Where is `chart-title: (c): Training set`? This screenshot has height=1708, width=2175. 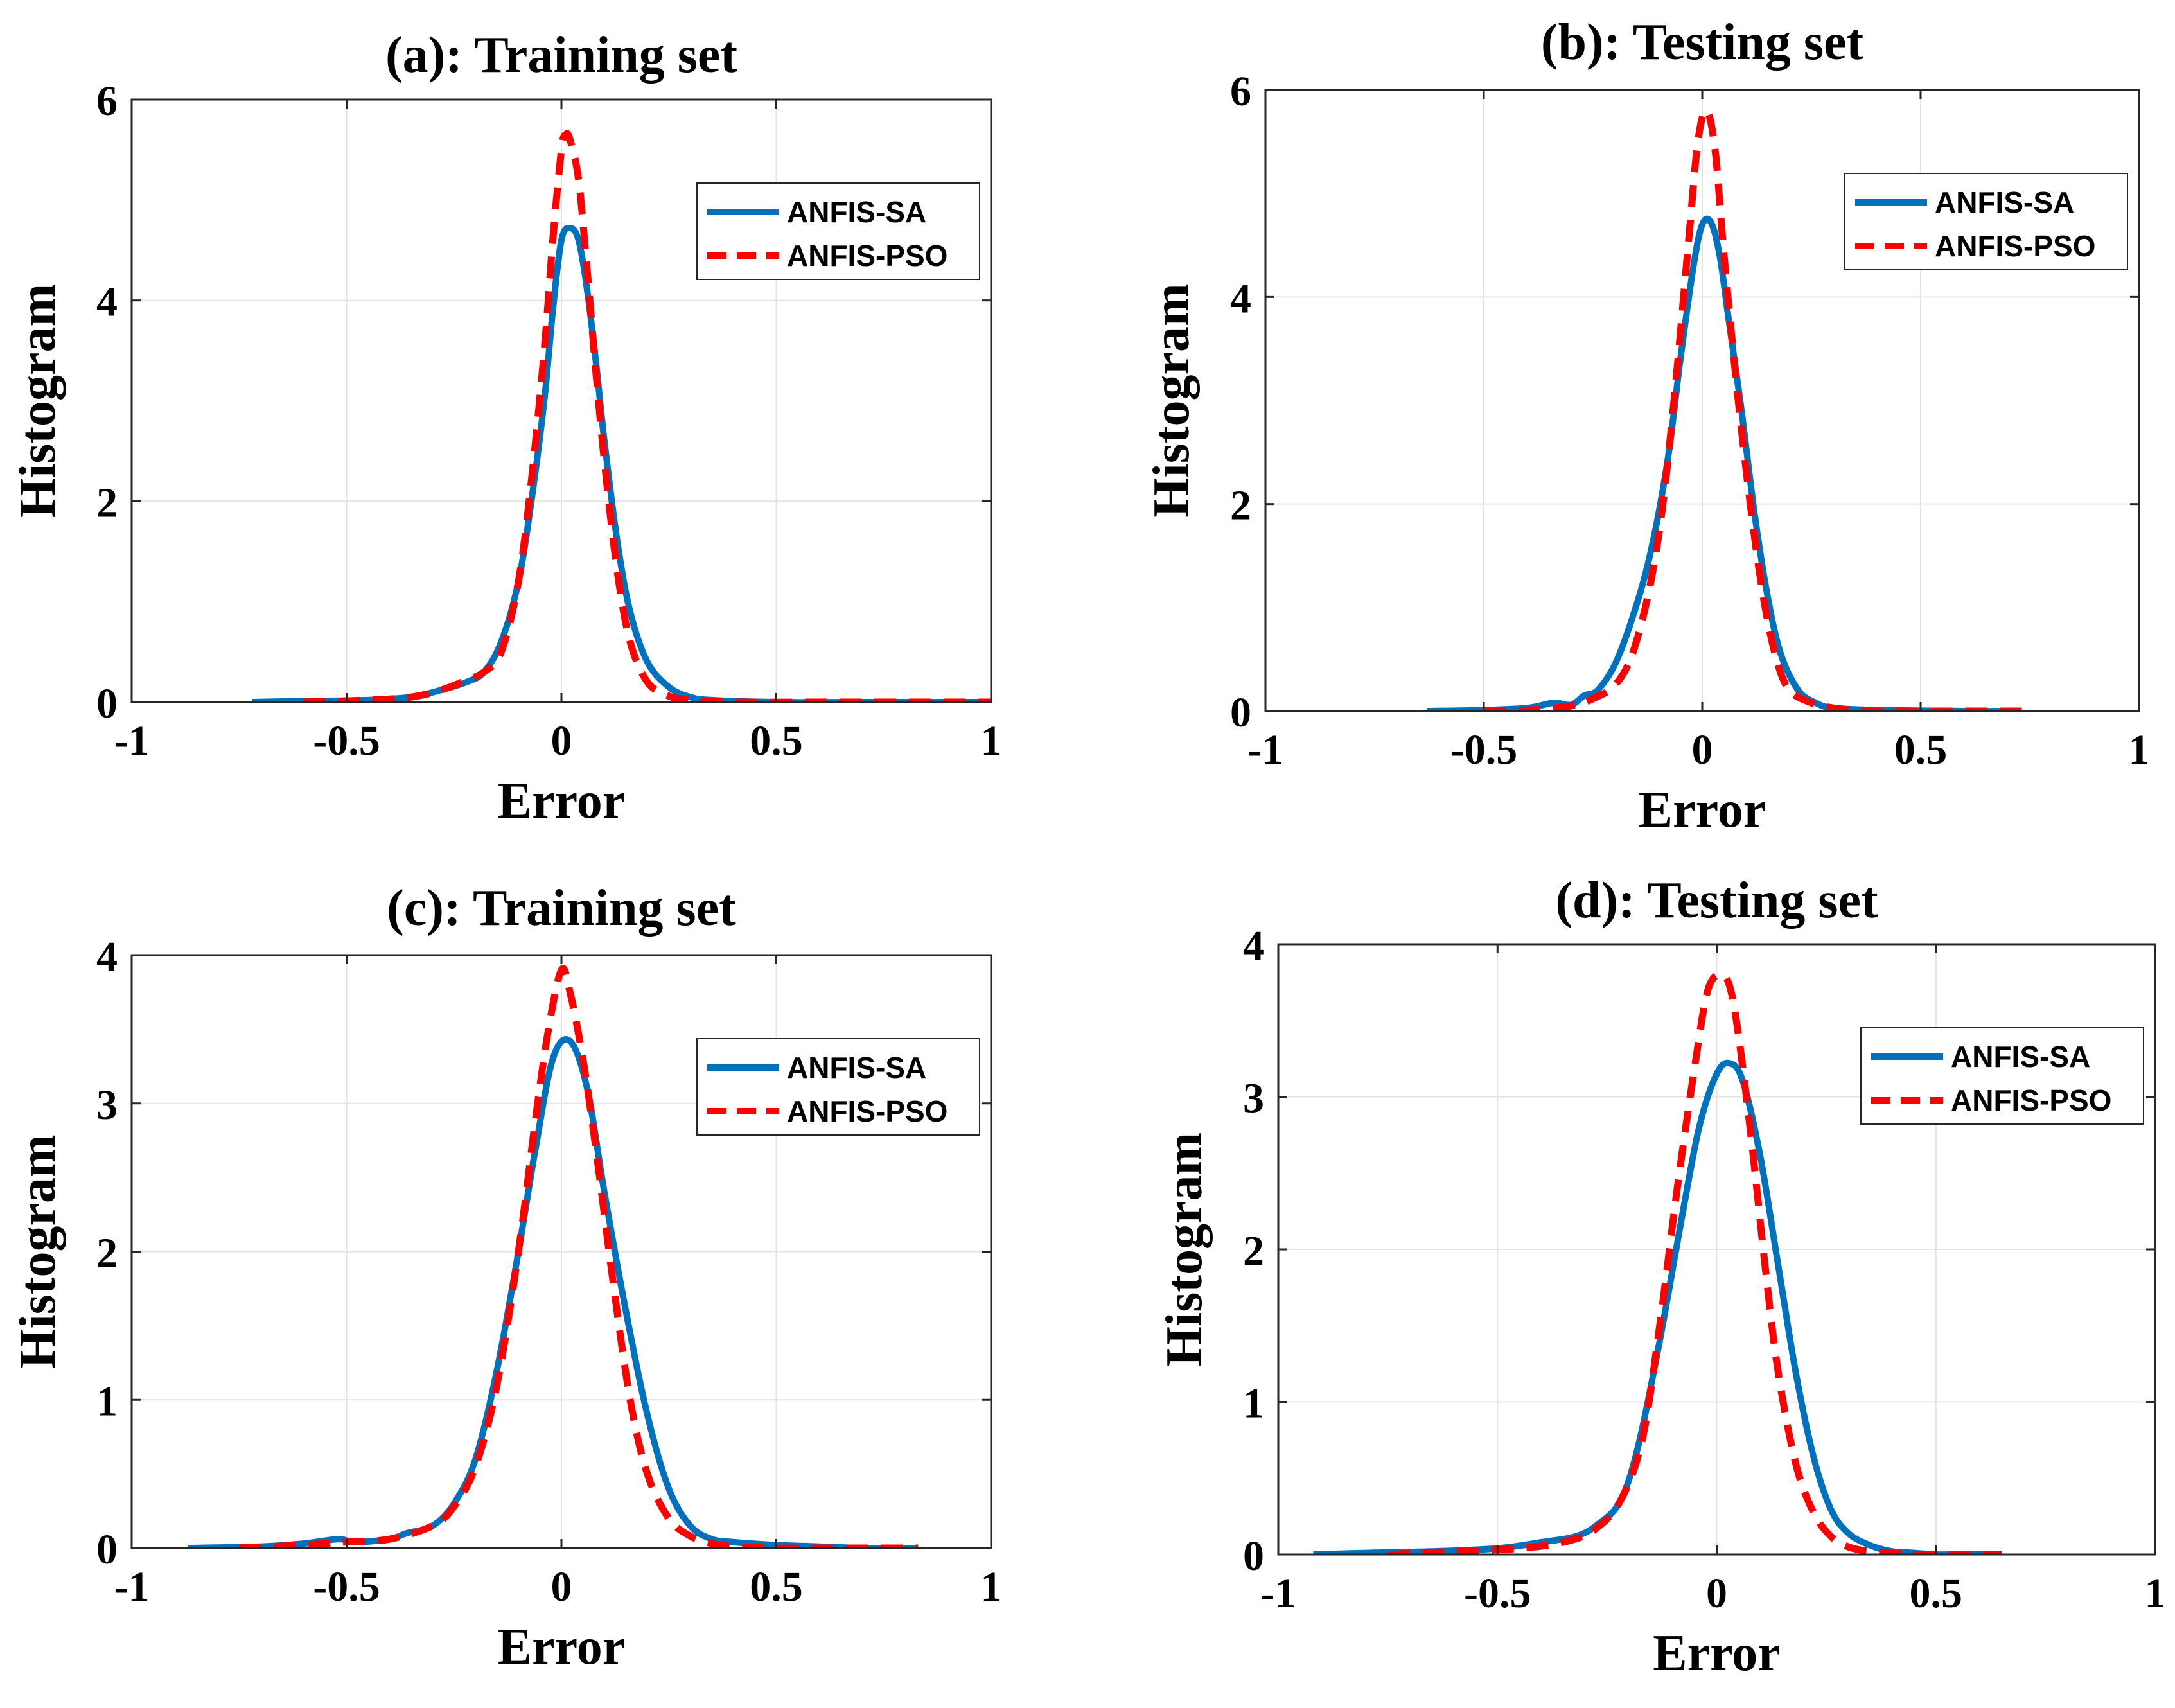
chart-title: (c): Training set is located at coordinates (561, 908).